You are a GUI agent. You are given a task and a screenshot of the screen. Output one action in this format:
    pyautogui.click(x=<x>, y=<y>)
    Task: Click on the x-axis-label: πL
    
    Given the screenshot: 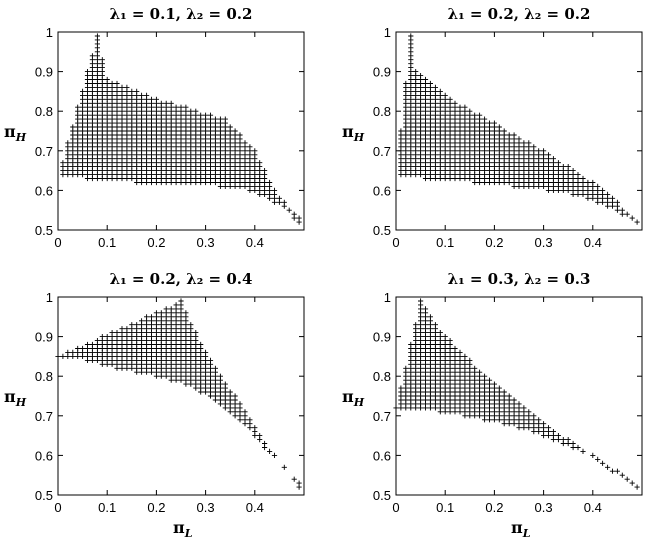 What is the action you would take?
    pyautogui.click(x=183, y=528)
    